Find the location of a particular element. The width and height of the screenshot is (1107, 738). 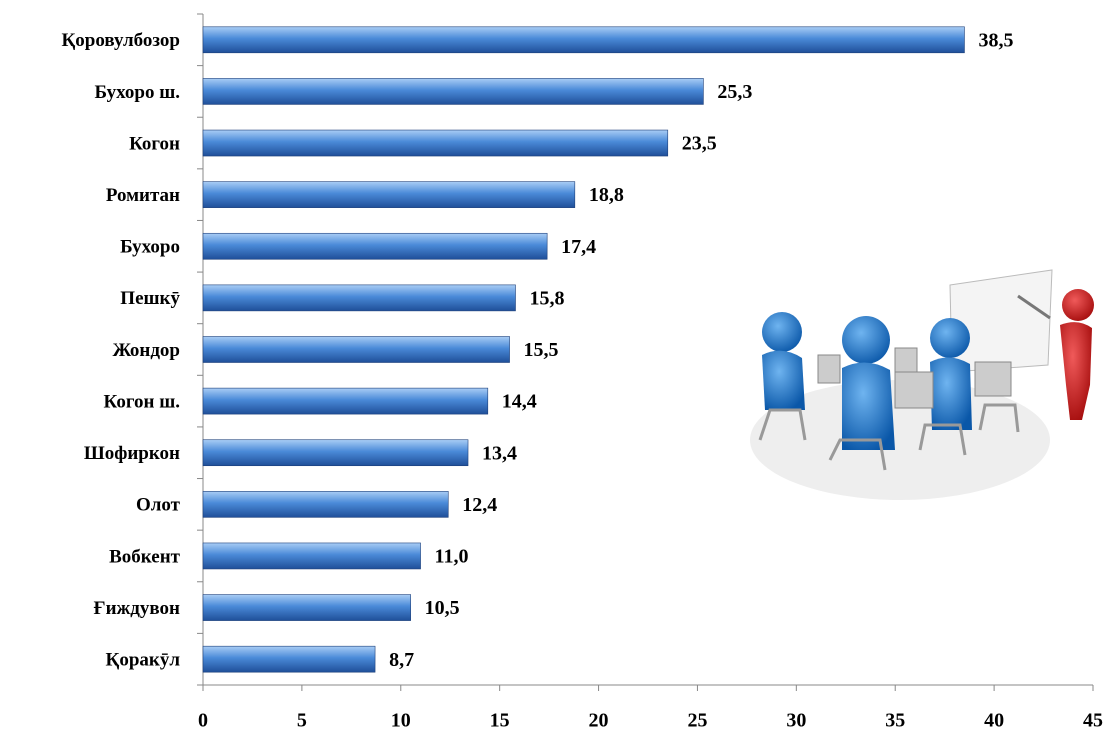

y-tick-label: Когон is located at coordinates (154, 143).